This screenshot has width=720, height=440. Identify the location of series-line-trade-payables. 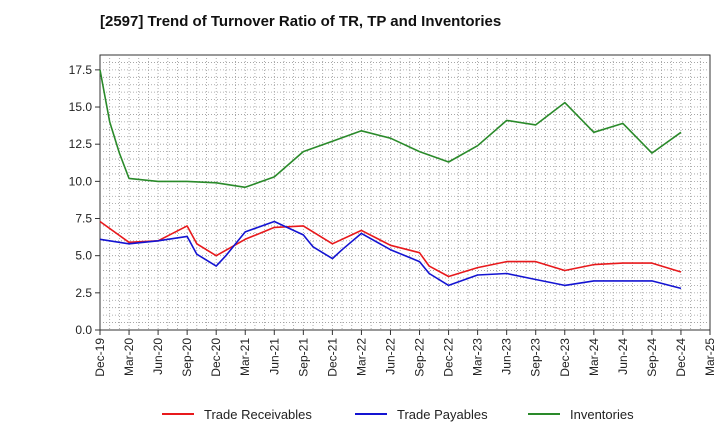
(390, 255).